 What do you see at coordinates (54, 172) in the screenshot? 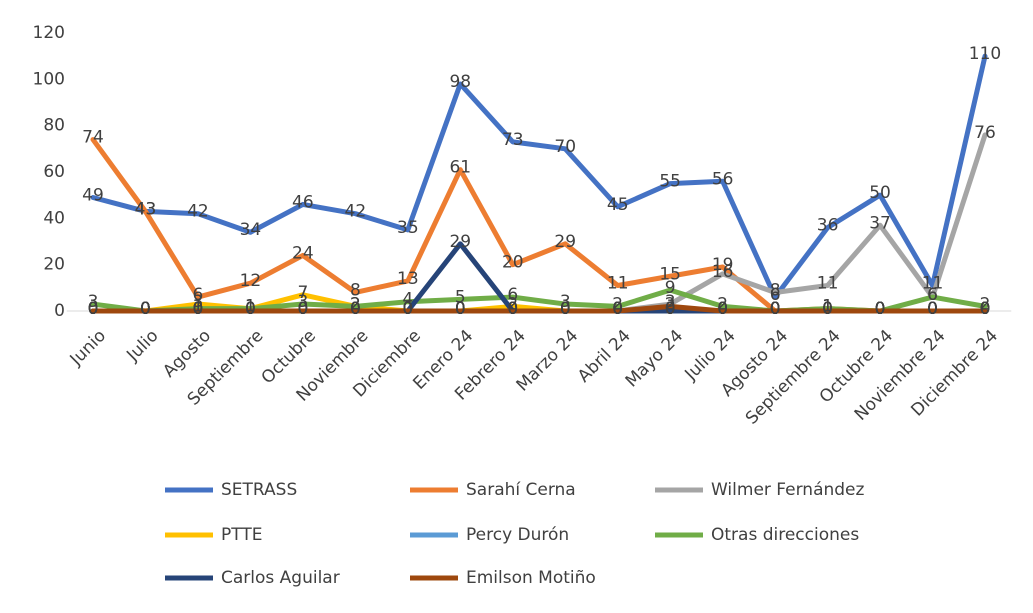
I see `y-tick-label: 60` at bounding box center [54, 172].